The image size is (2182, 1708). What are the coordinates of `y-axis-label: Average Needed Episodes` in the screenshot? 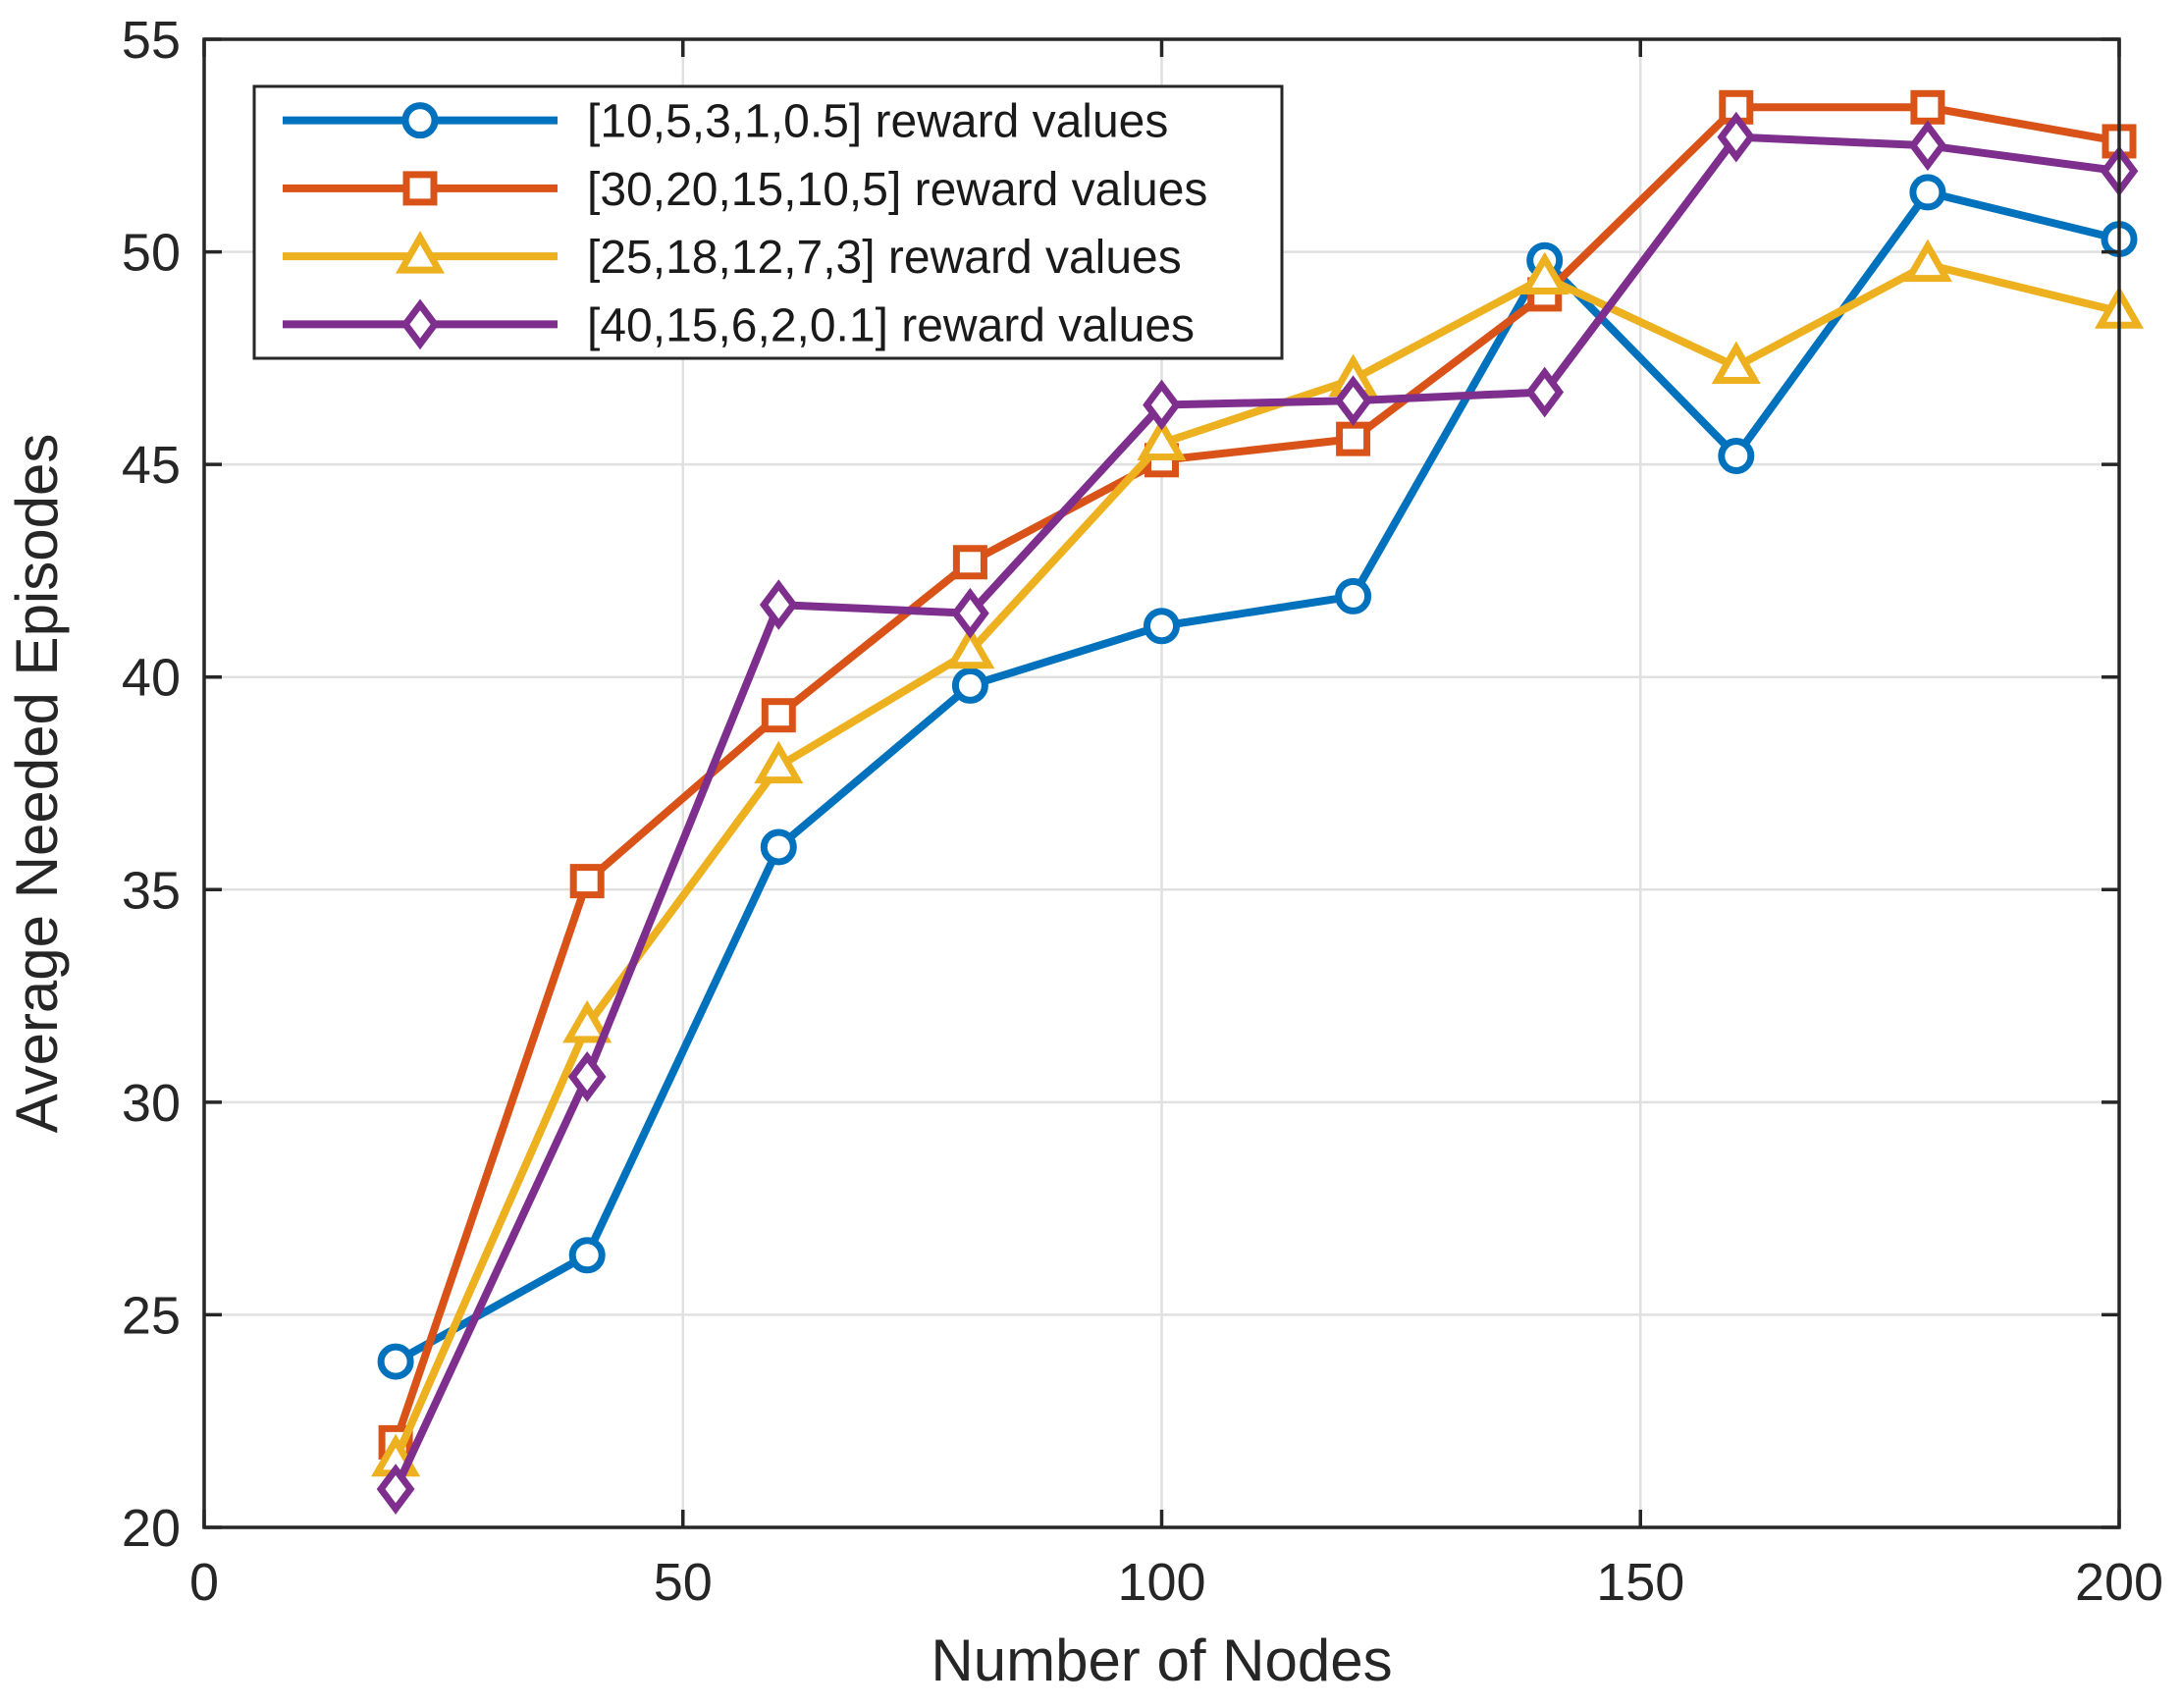 It's located at (37, 784).